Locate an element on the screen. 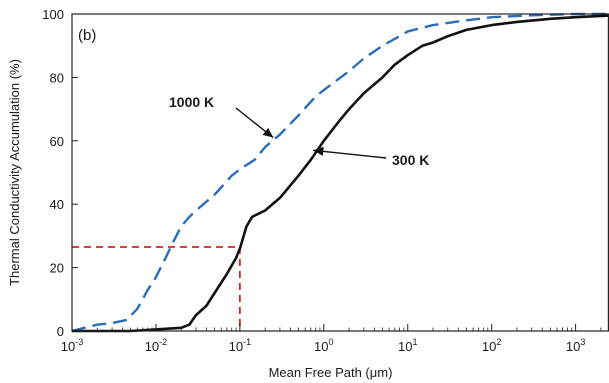 The width and height of the screenshot is (609, 383). annotation-1000k: 1000 K is located at coordinates (191, 102).